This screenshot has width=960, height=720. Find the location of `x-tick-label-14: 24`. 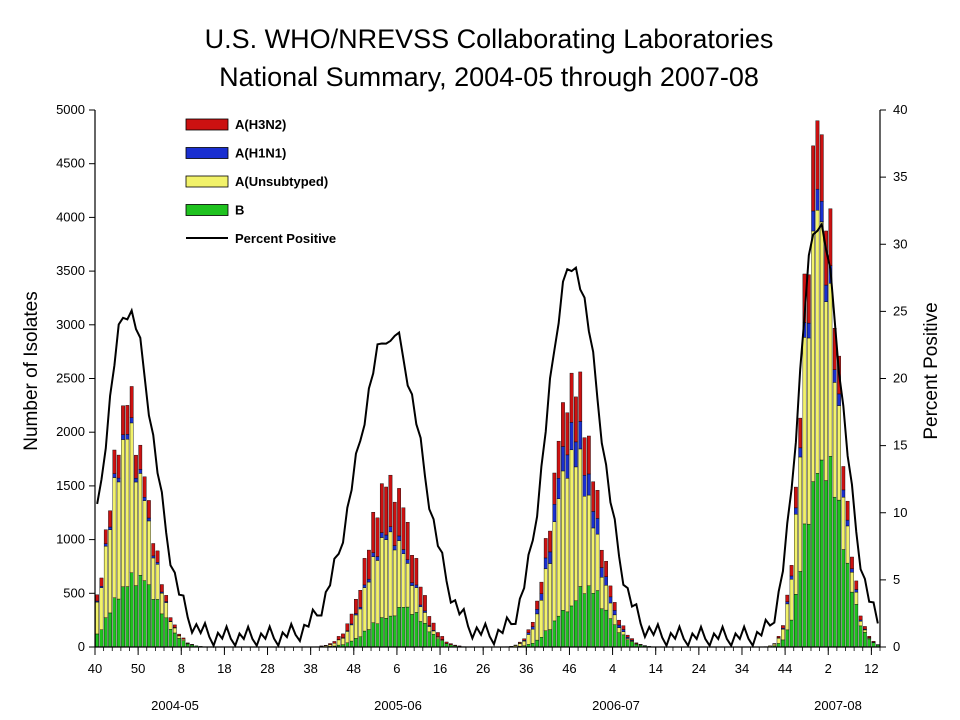

x-tick-label-14: 24 is located at coordinates (699, 668).